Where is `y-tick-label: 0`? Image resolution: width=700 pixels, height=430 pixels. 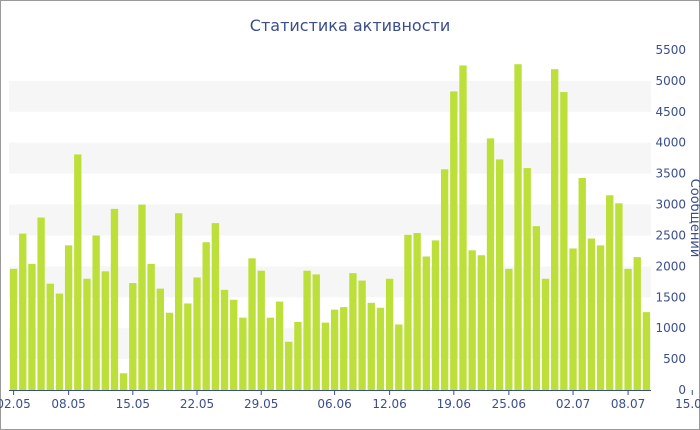
y-tick-label: 0 is located at coordinates (682, 390).